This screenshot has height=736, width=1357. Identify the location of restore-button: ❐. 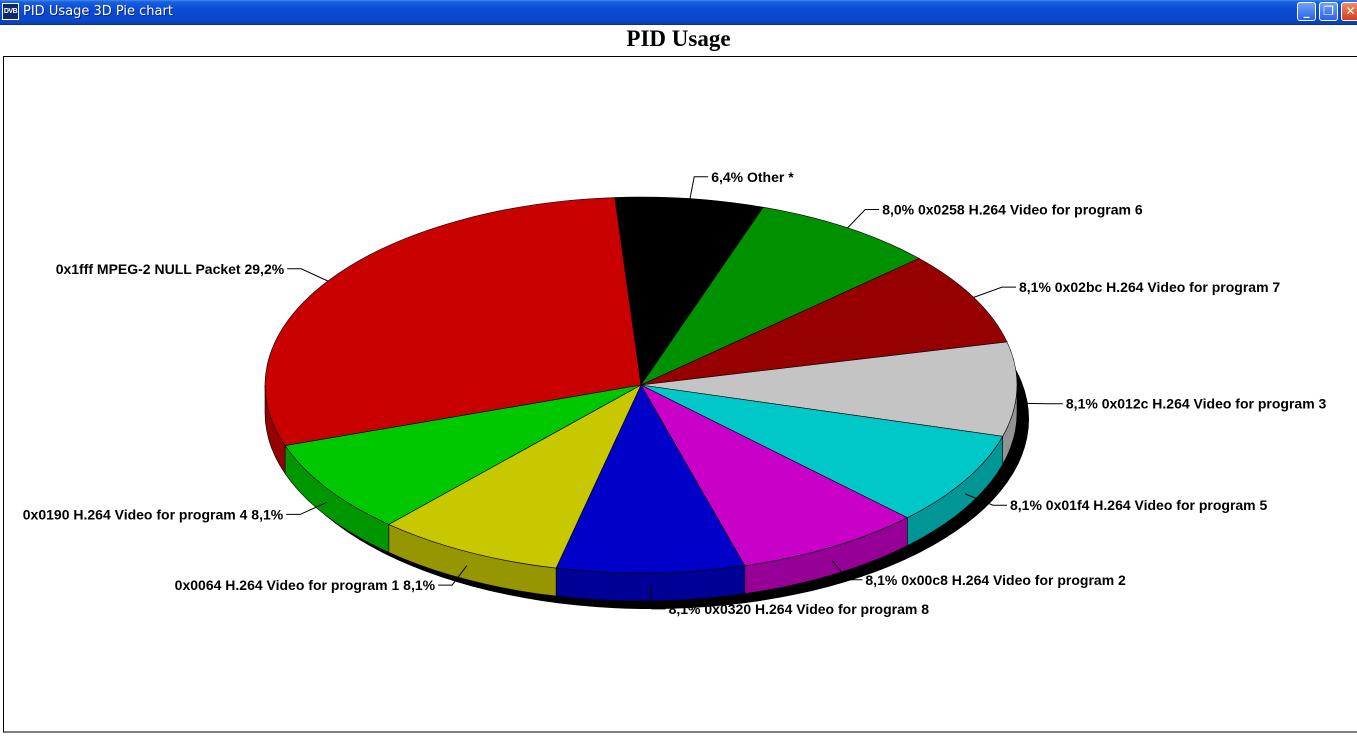
(1328, 11).